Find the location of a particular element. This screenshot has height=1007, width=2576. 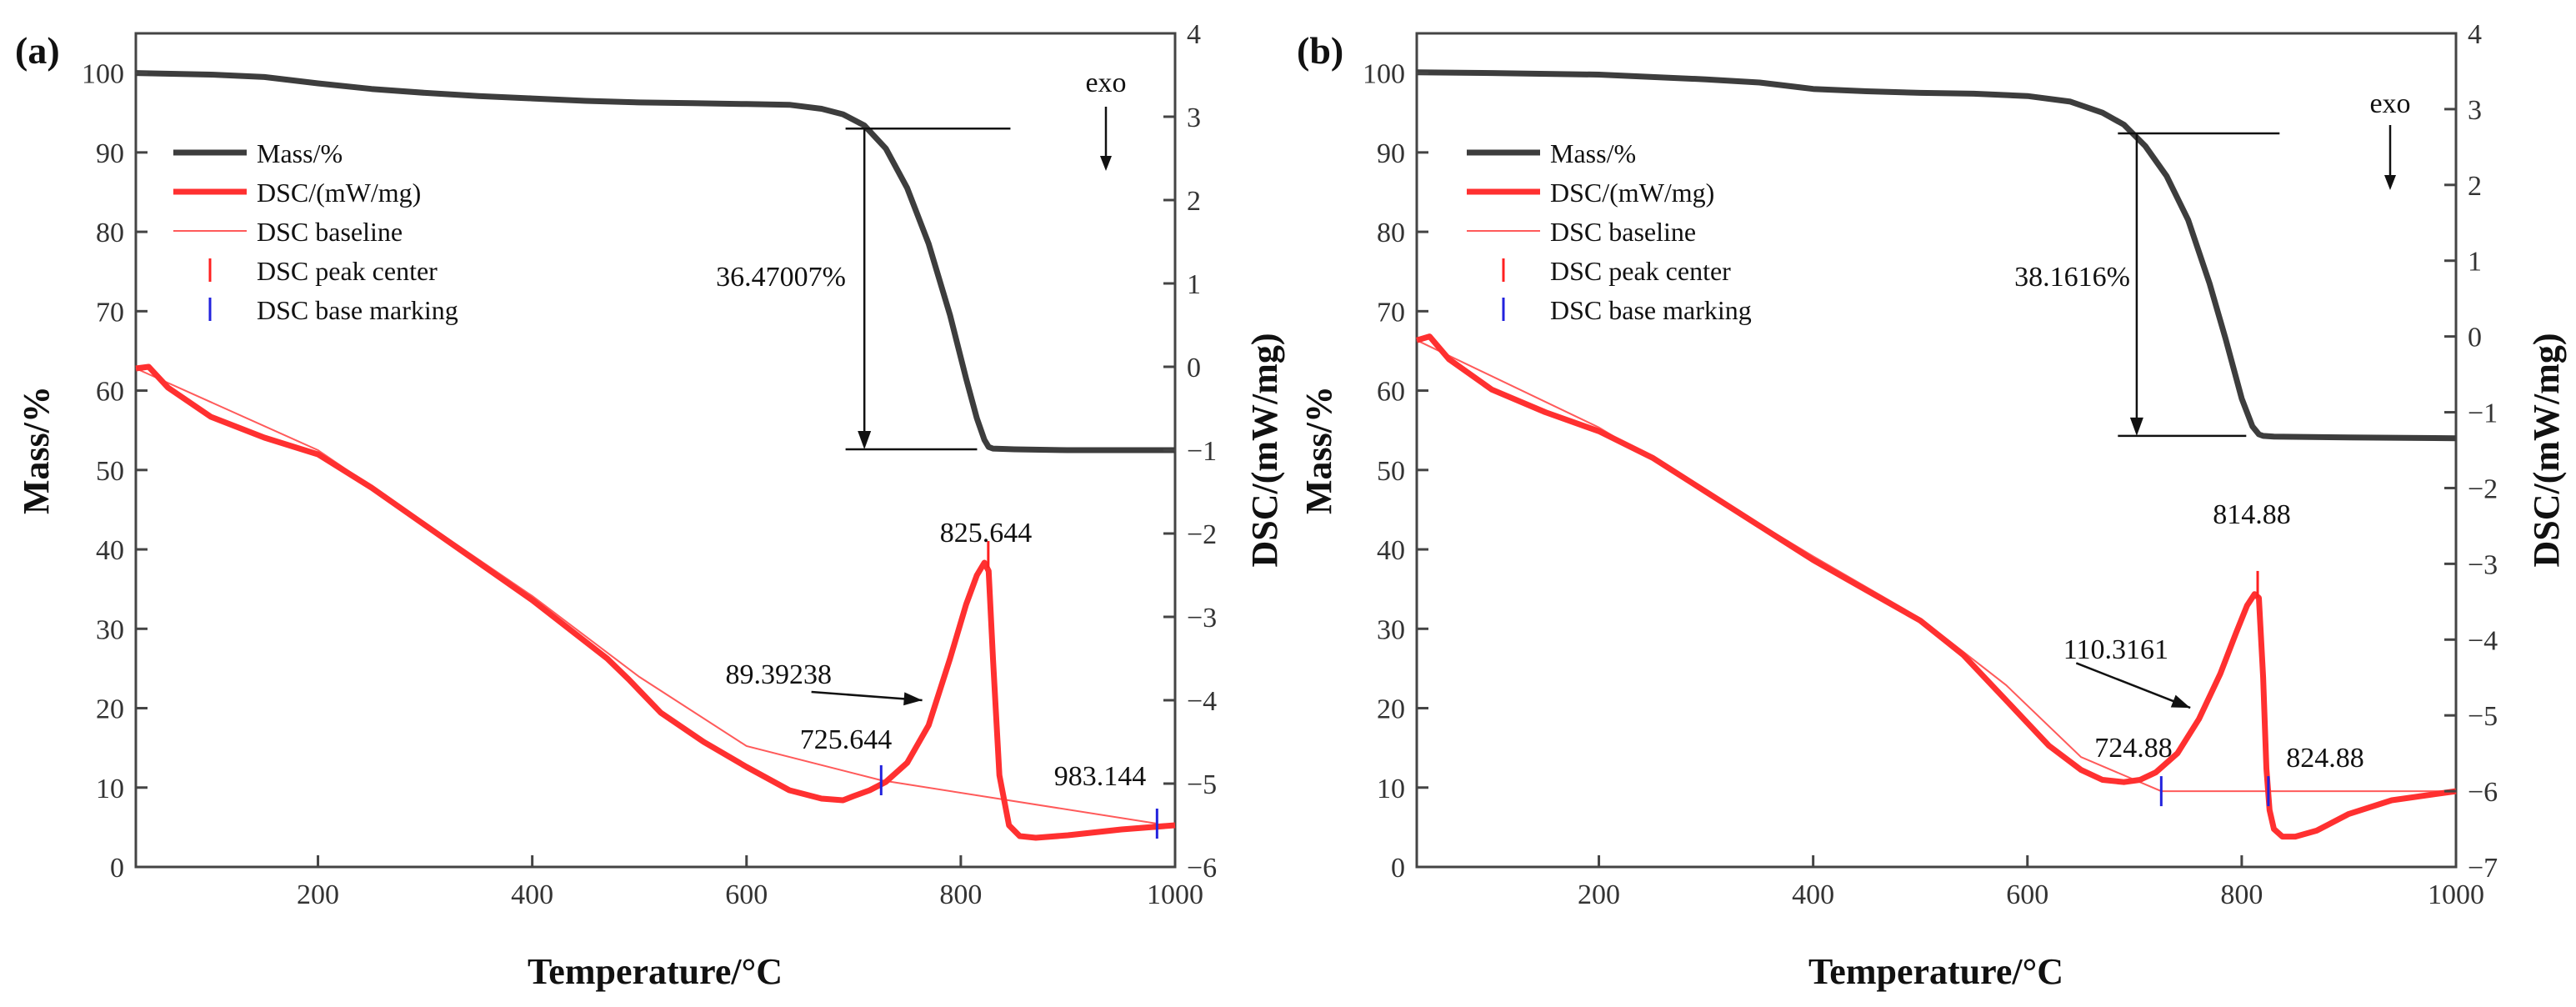

mass-curve is located at coordinates (1936, 255).